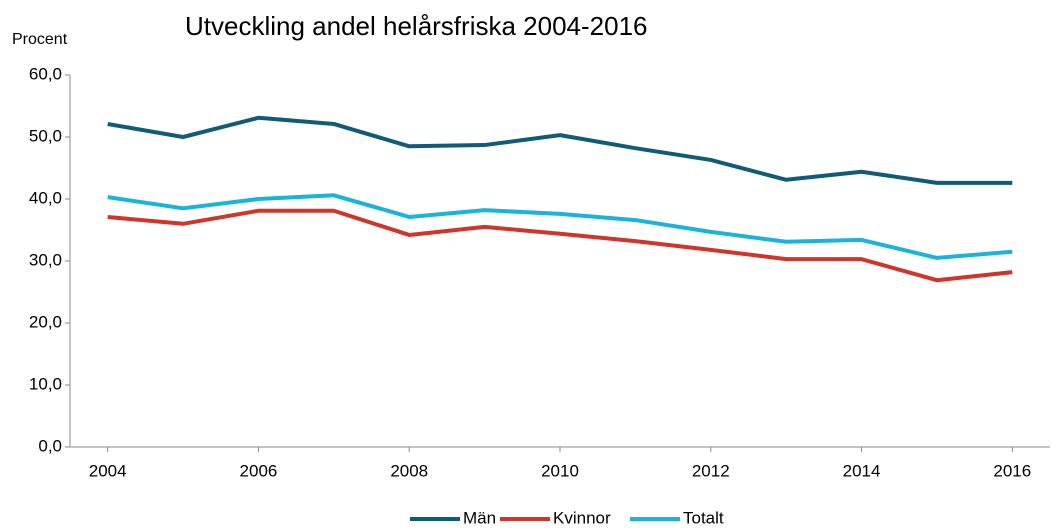 This screenshot has width=1055, height=531. What do you see at coordinates (45, 135) in the screenshot?
I see `y-tick-label: 50,0` at bounding box center [45, 135].